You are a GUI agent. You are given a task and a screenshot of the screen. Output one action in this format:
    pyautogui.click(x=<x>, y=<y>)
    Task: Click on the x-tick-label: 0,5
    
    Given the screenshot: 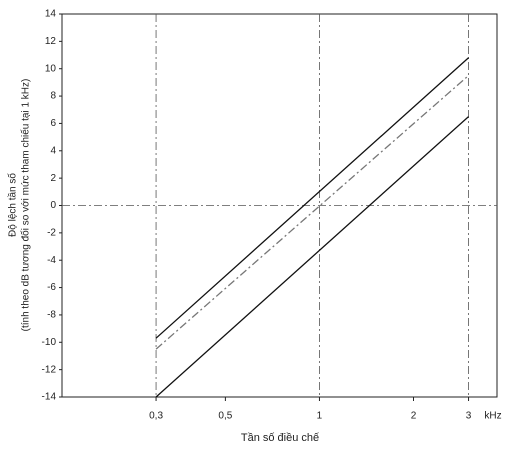 What is the action you would take?
    pyautogui.click(x=225, y=416)
    